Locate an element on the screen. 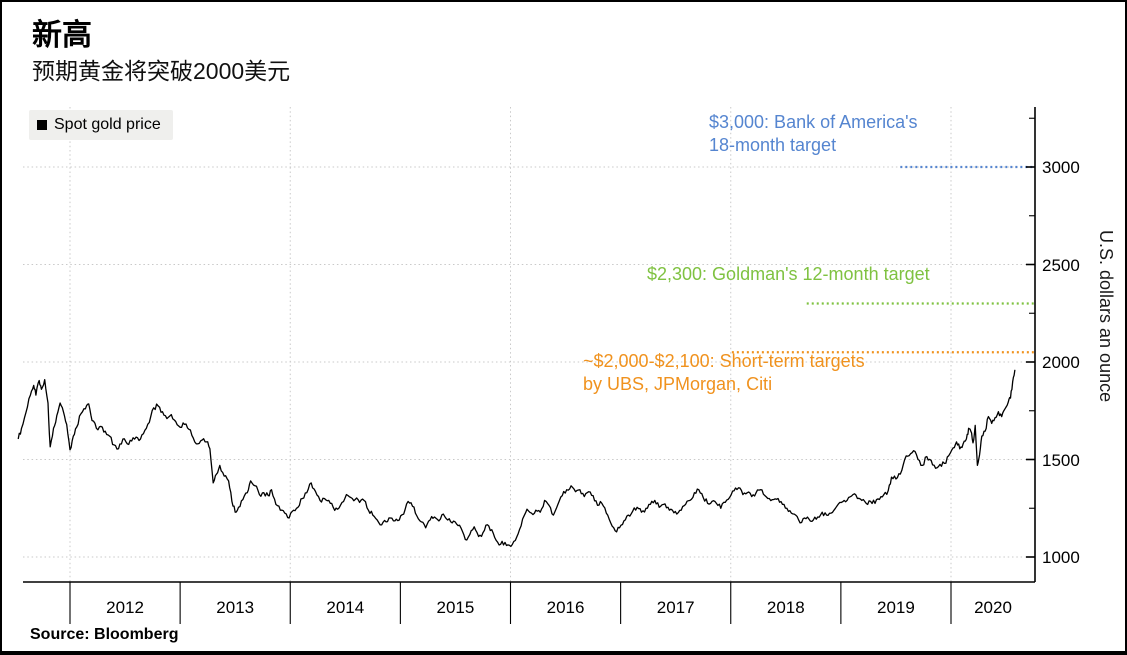 This screenshot has width=1127, height=655. legend-swatch-icon is located at coordinates (42, 125).